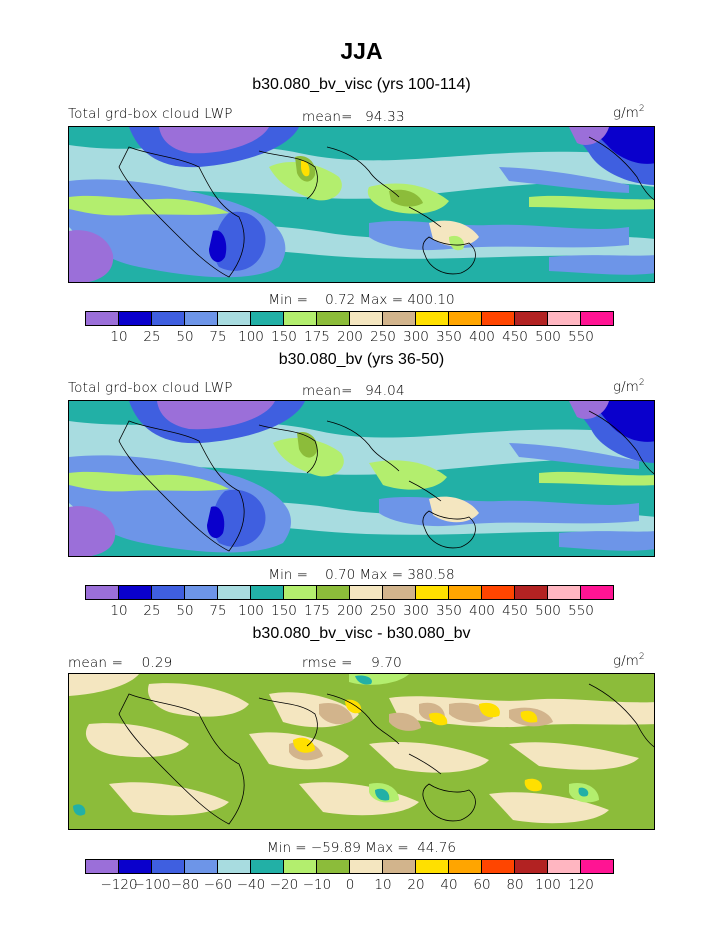  What do you see at coordinates (581, 611) in the screenshot?
I see `colorbar-tick-label: 550` at bounding box center [581, 611].